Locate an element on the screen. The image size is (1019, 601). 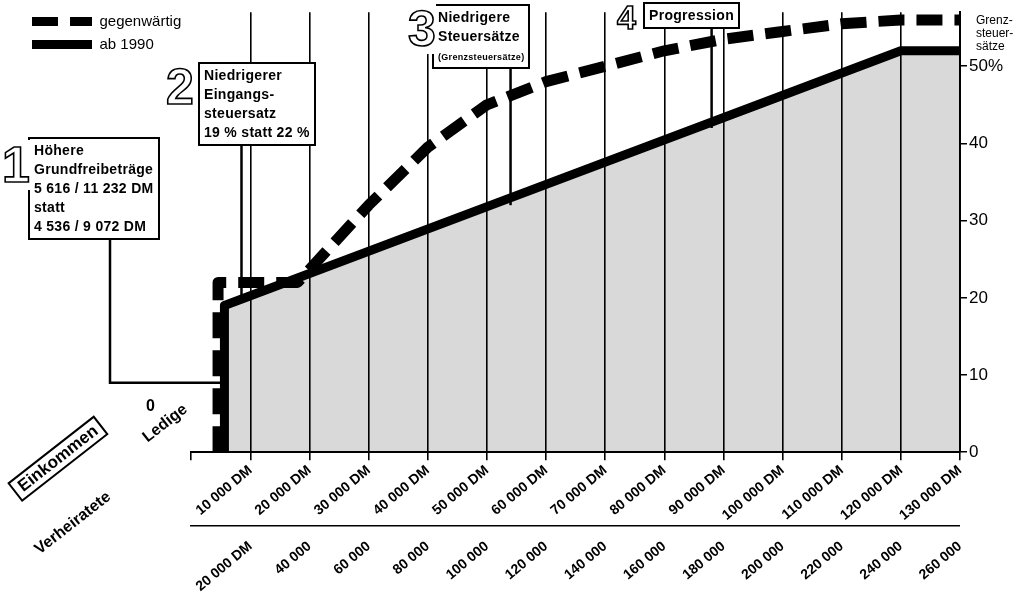
y-tick-label: 50% is located at coordinates (986, 65).